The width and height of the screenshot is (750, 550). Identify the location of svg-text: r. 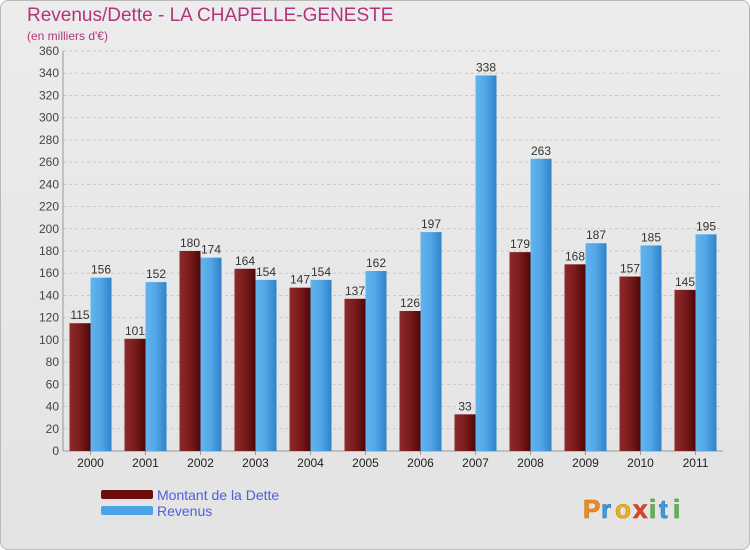
(606, 509).